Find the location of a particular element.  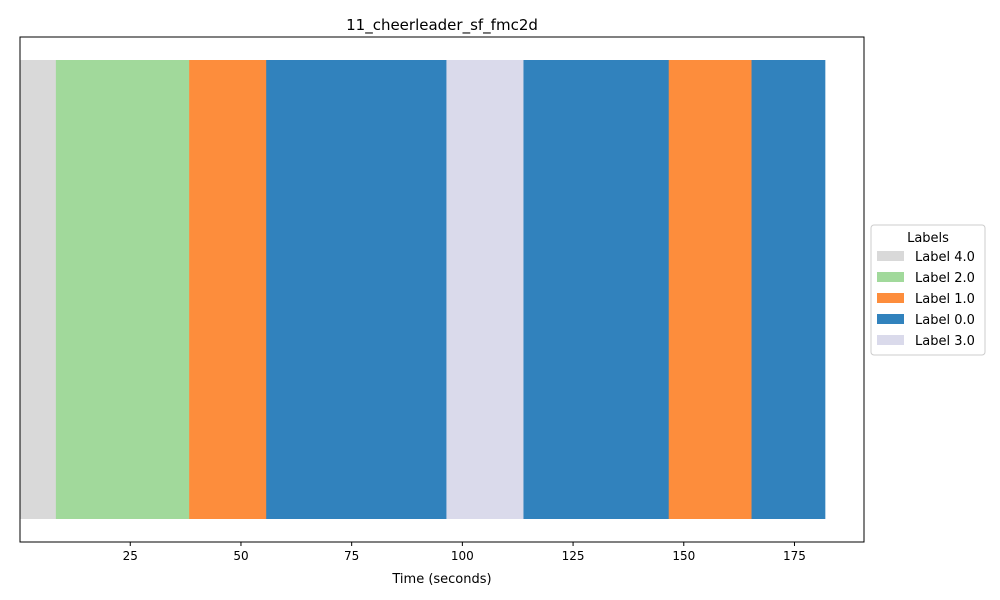

legend-label: Label 0.0 is located at coordinates (945, 320).